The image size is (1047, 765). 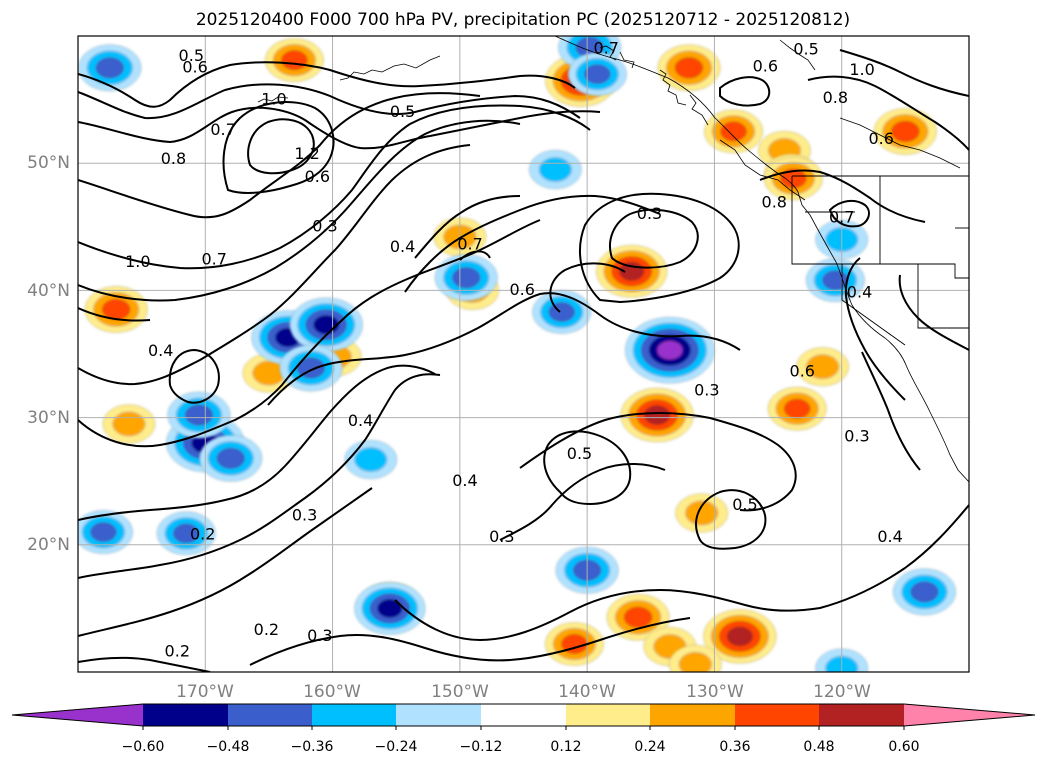 What do you see at coordinates (48, 418) in the screenshot?
I see `lat-label: 30°N` at bounding box center [48, 418].